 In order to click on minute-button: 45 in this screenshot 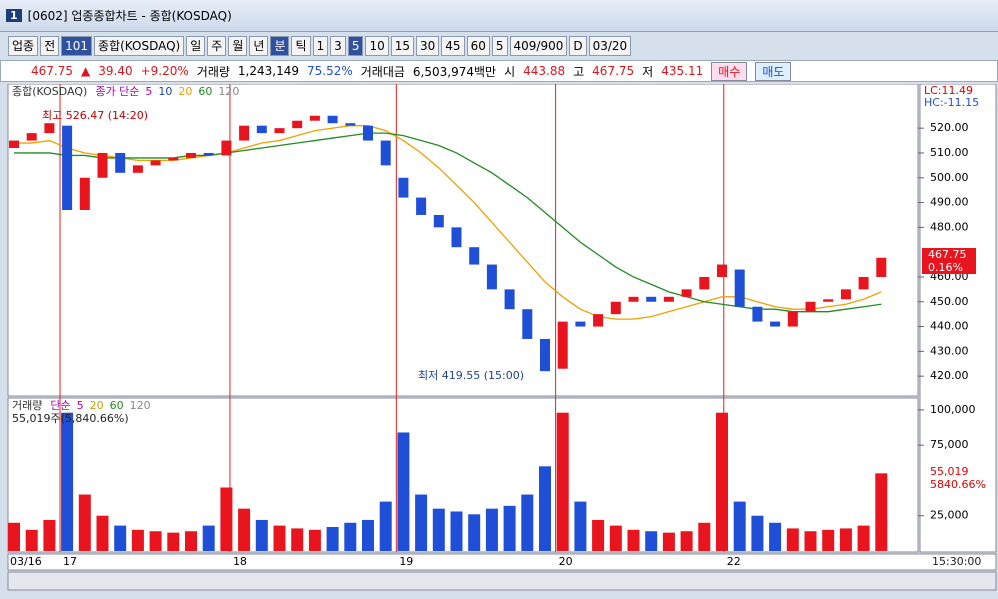, I will do `click(453, 46)`.